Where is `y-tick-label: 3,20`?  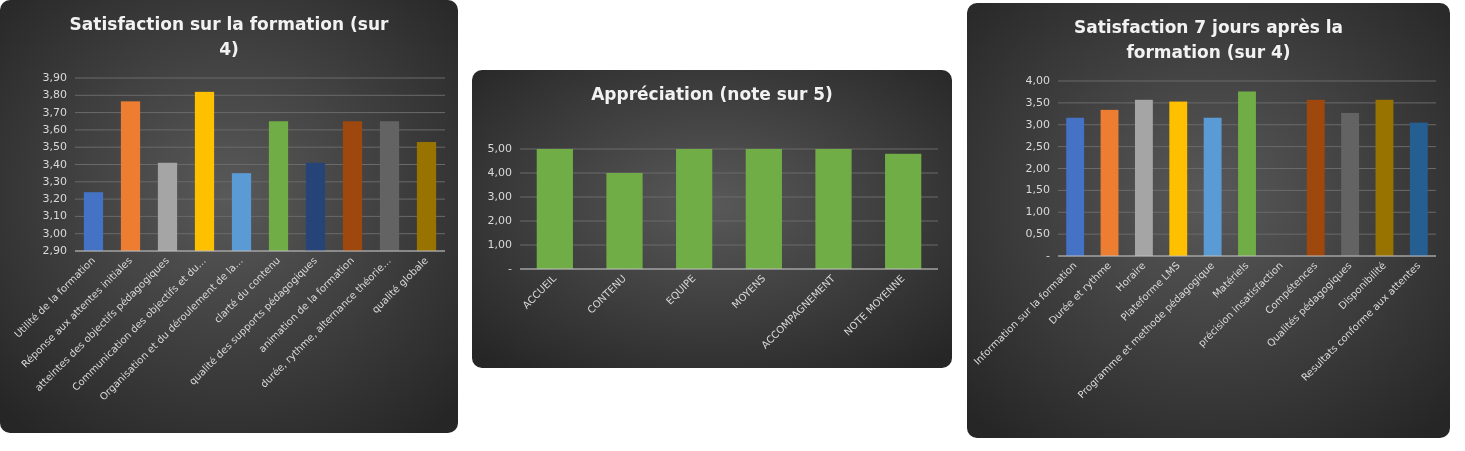
y-tick-label: 3,20 is located at coordinates (54, 199).